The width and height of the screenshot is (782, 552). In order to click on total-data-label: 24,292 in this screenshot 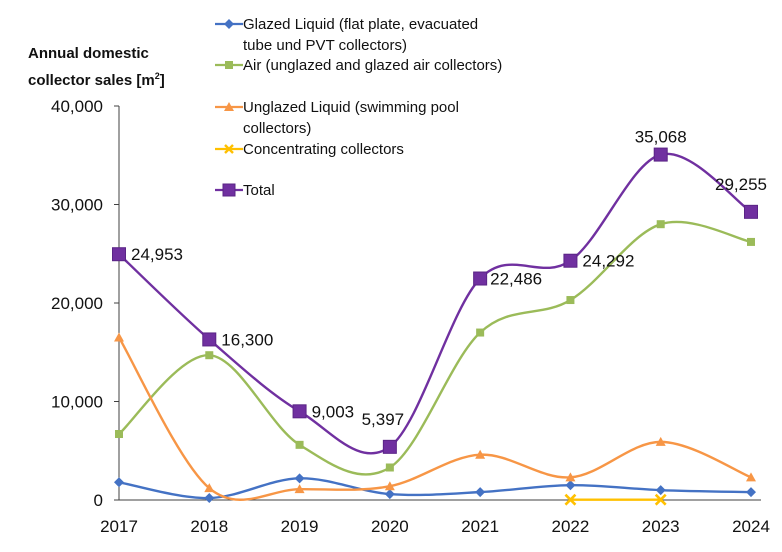, I will do `click(608, 261)`.